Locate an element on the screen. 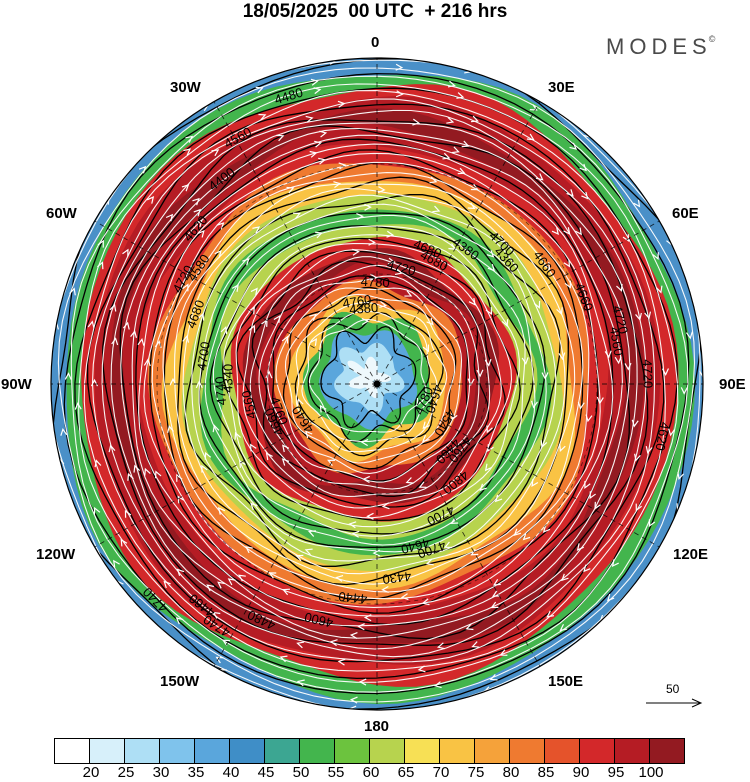 Image resolution: width=750 pixels, height=782 pixels. contour-label: 4560 is located at coordinates (617, 341).